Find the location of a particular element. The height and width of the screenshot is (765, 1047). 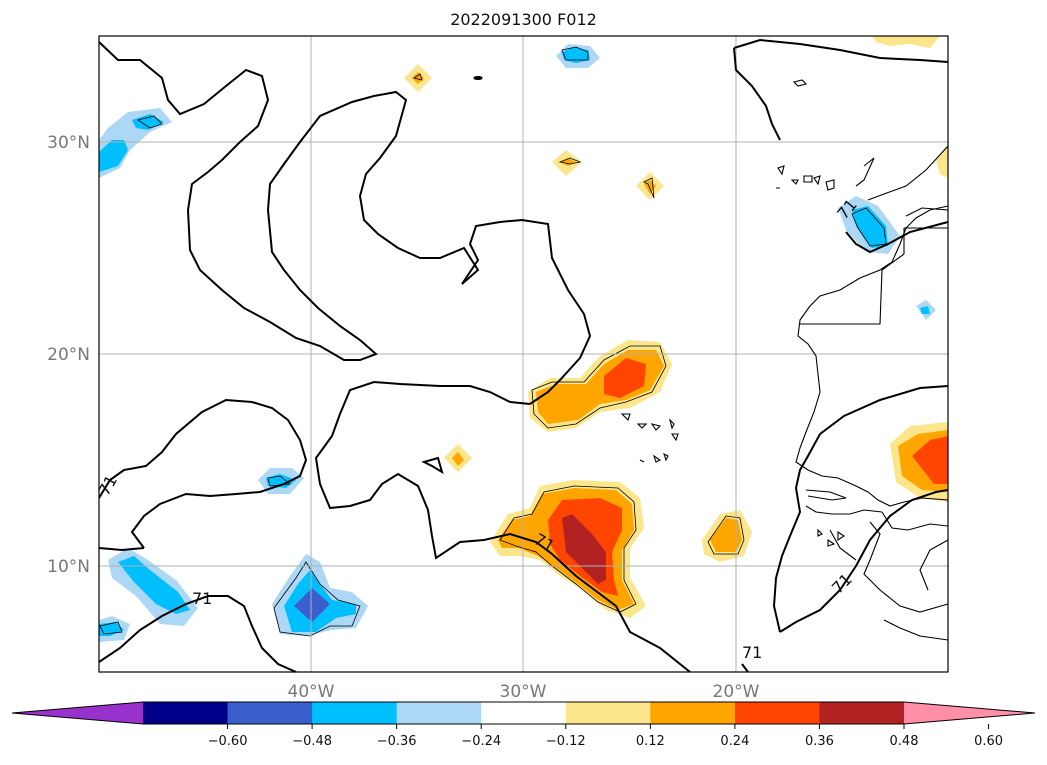

lat-label-20n: 20°N is located at coordinates (68, 355).